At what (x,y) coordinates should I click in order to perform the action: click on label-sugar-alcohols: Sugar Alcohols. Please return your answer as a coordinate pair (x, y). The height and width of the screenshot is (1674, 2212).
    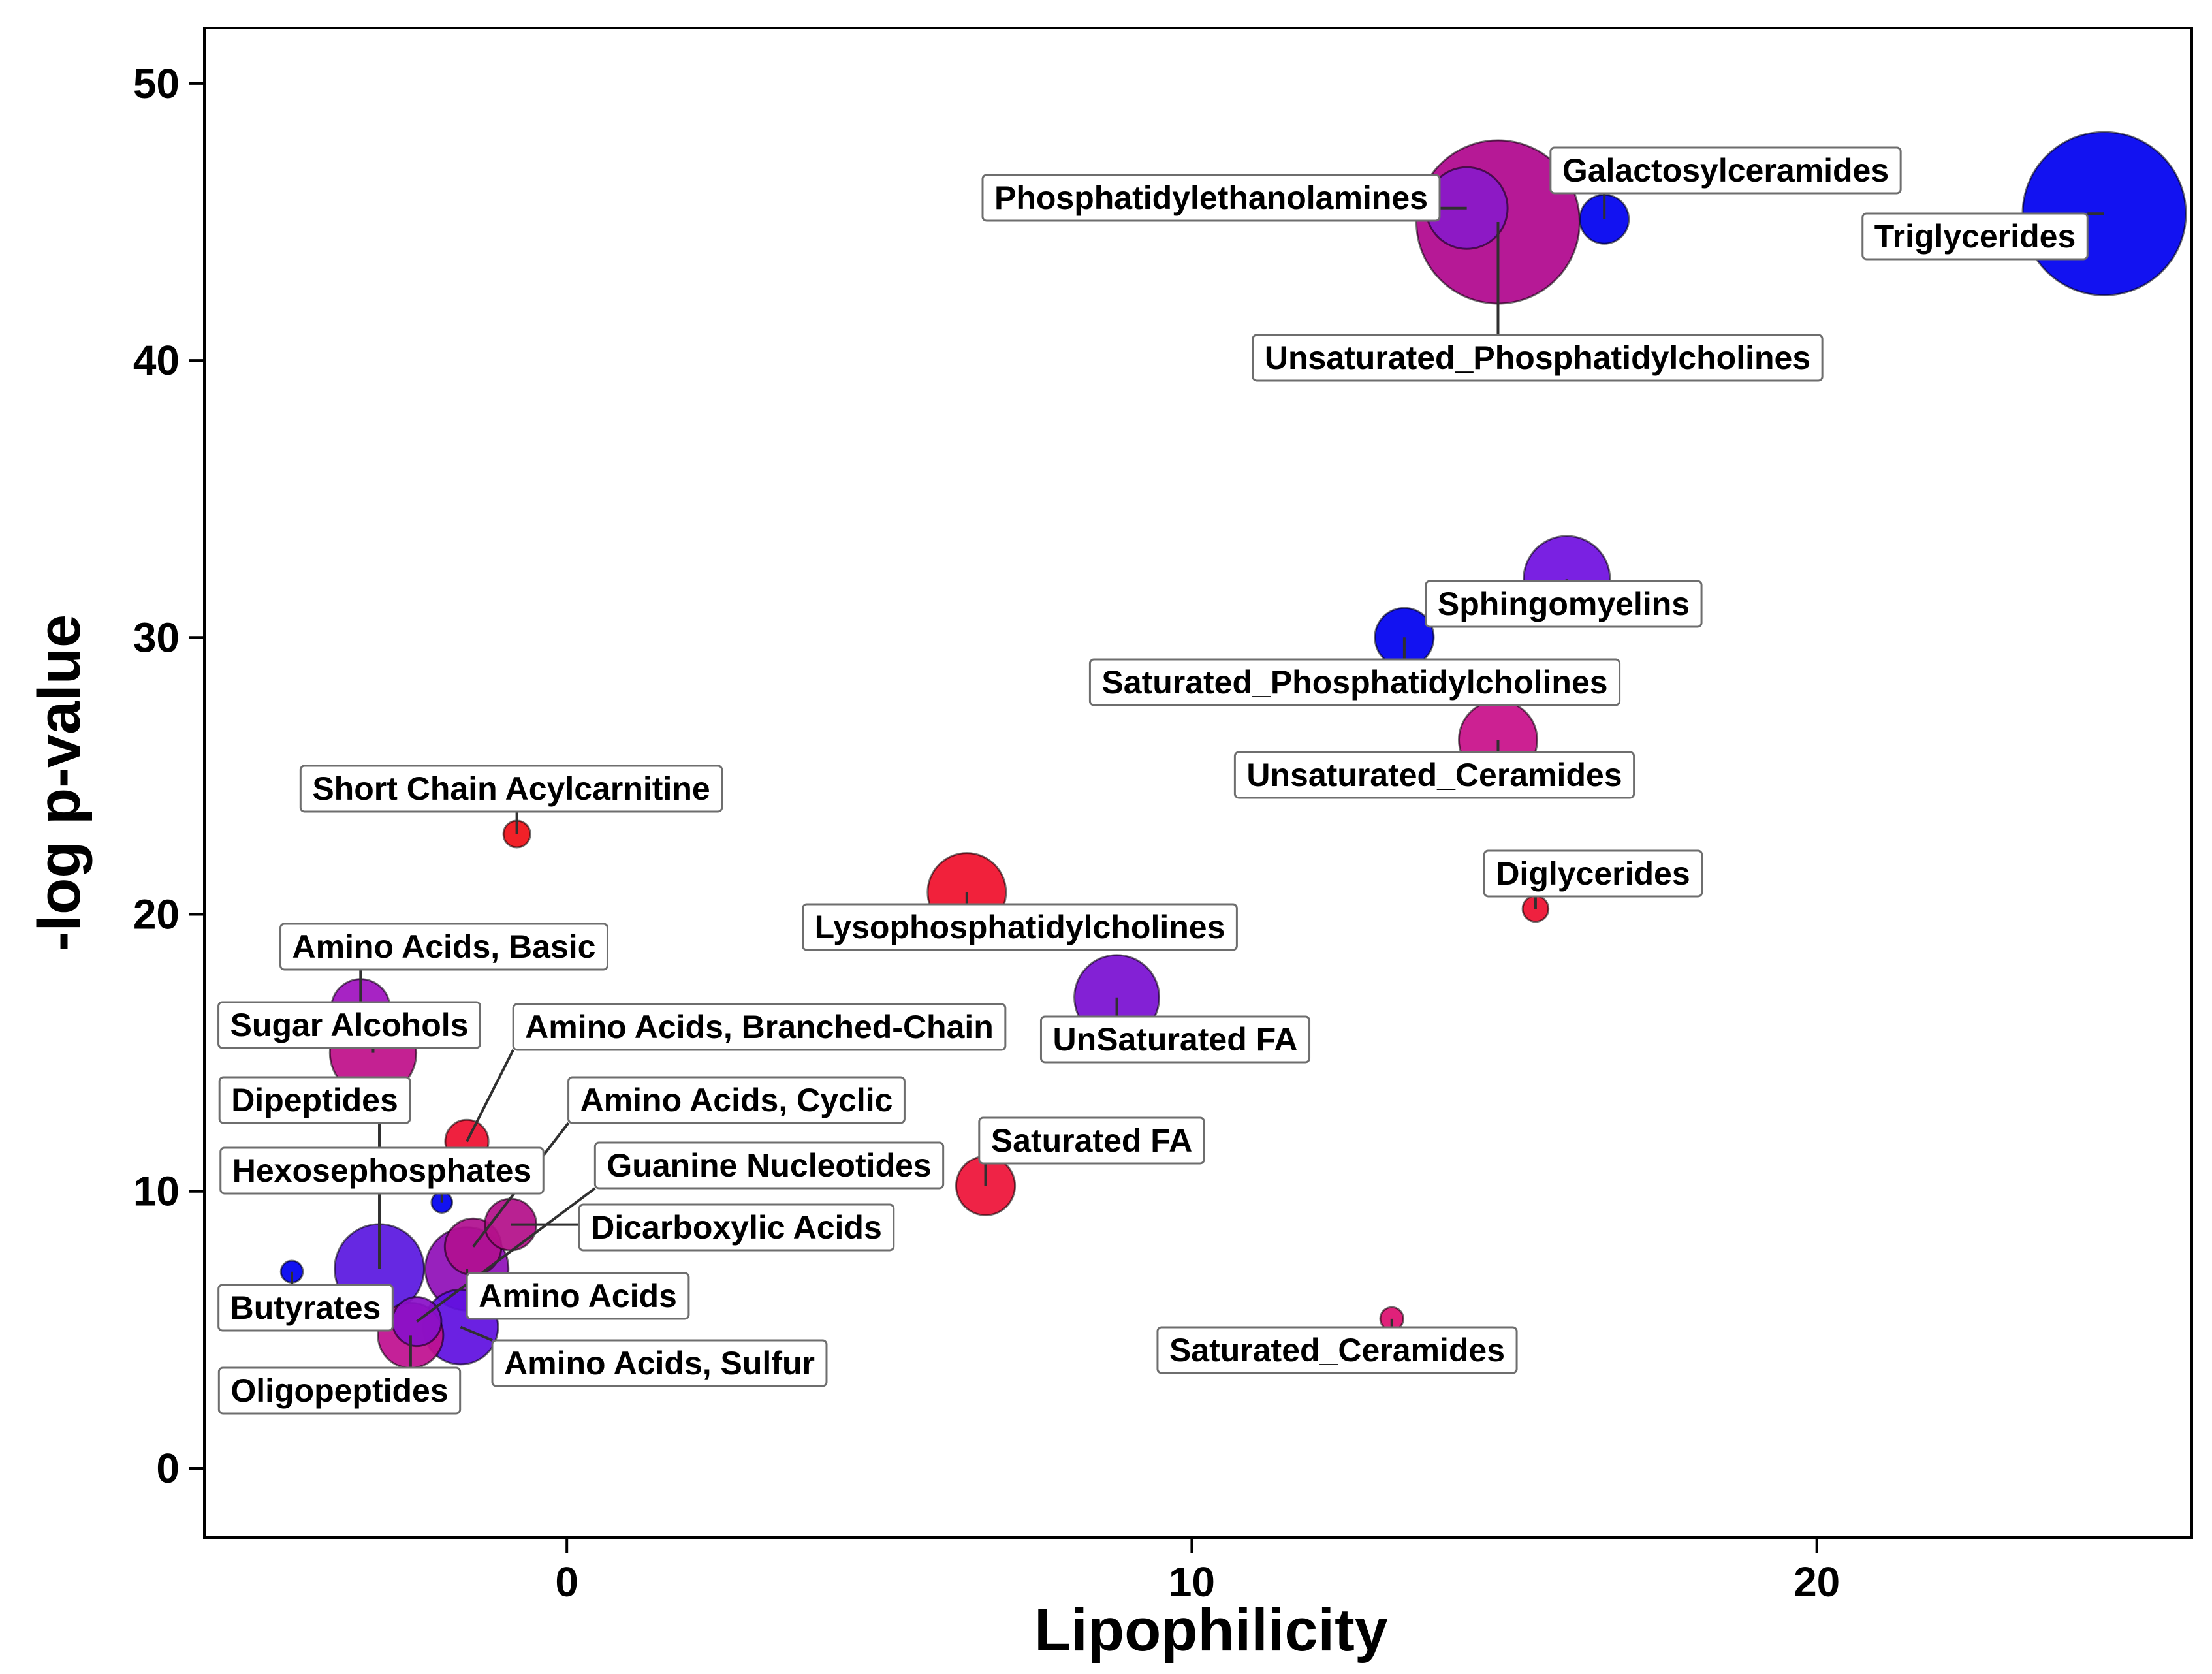
    Looking at the image, I should click on (349, 1025).